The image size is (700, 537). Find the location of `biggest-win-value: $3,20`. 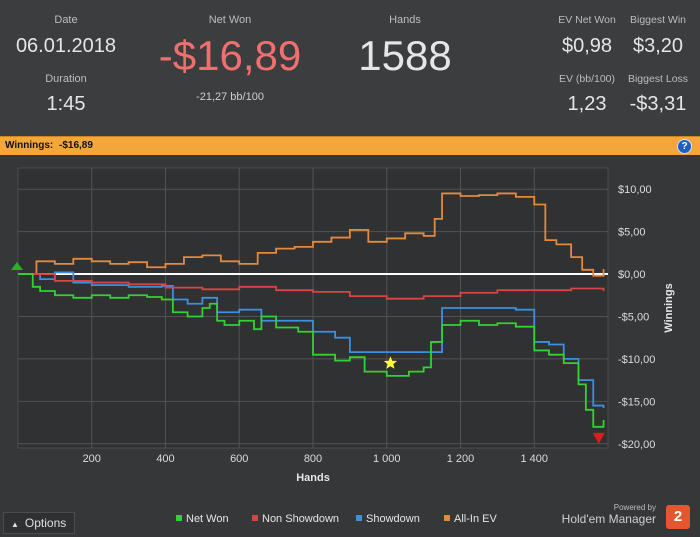

biggest-win-value: $3,20 is located at coordinates (658, 46).